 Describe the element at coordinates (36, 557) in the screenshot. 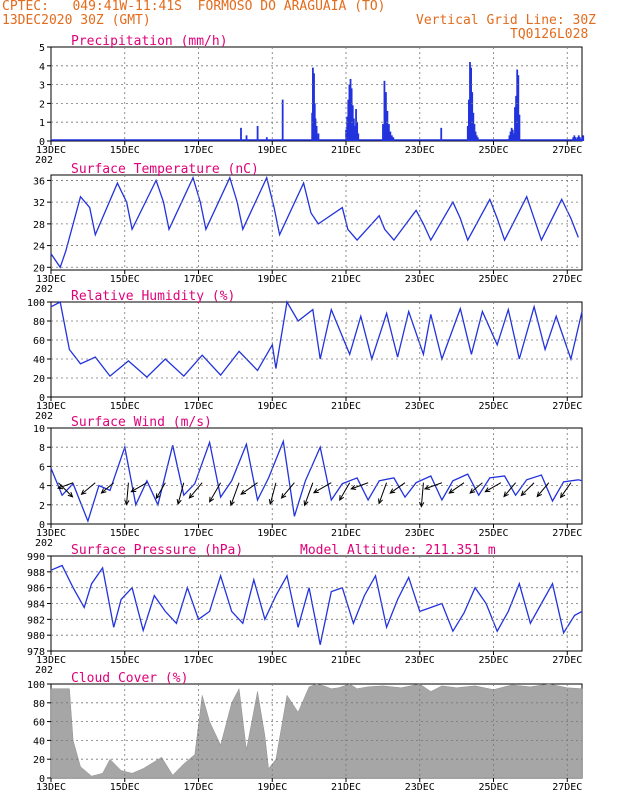

I see `y-tick-label: 990` at that location.